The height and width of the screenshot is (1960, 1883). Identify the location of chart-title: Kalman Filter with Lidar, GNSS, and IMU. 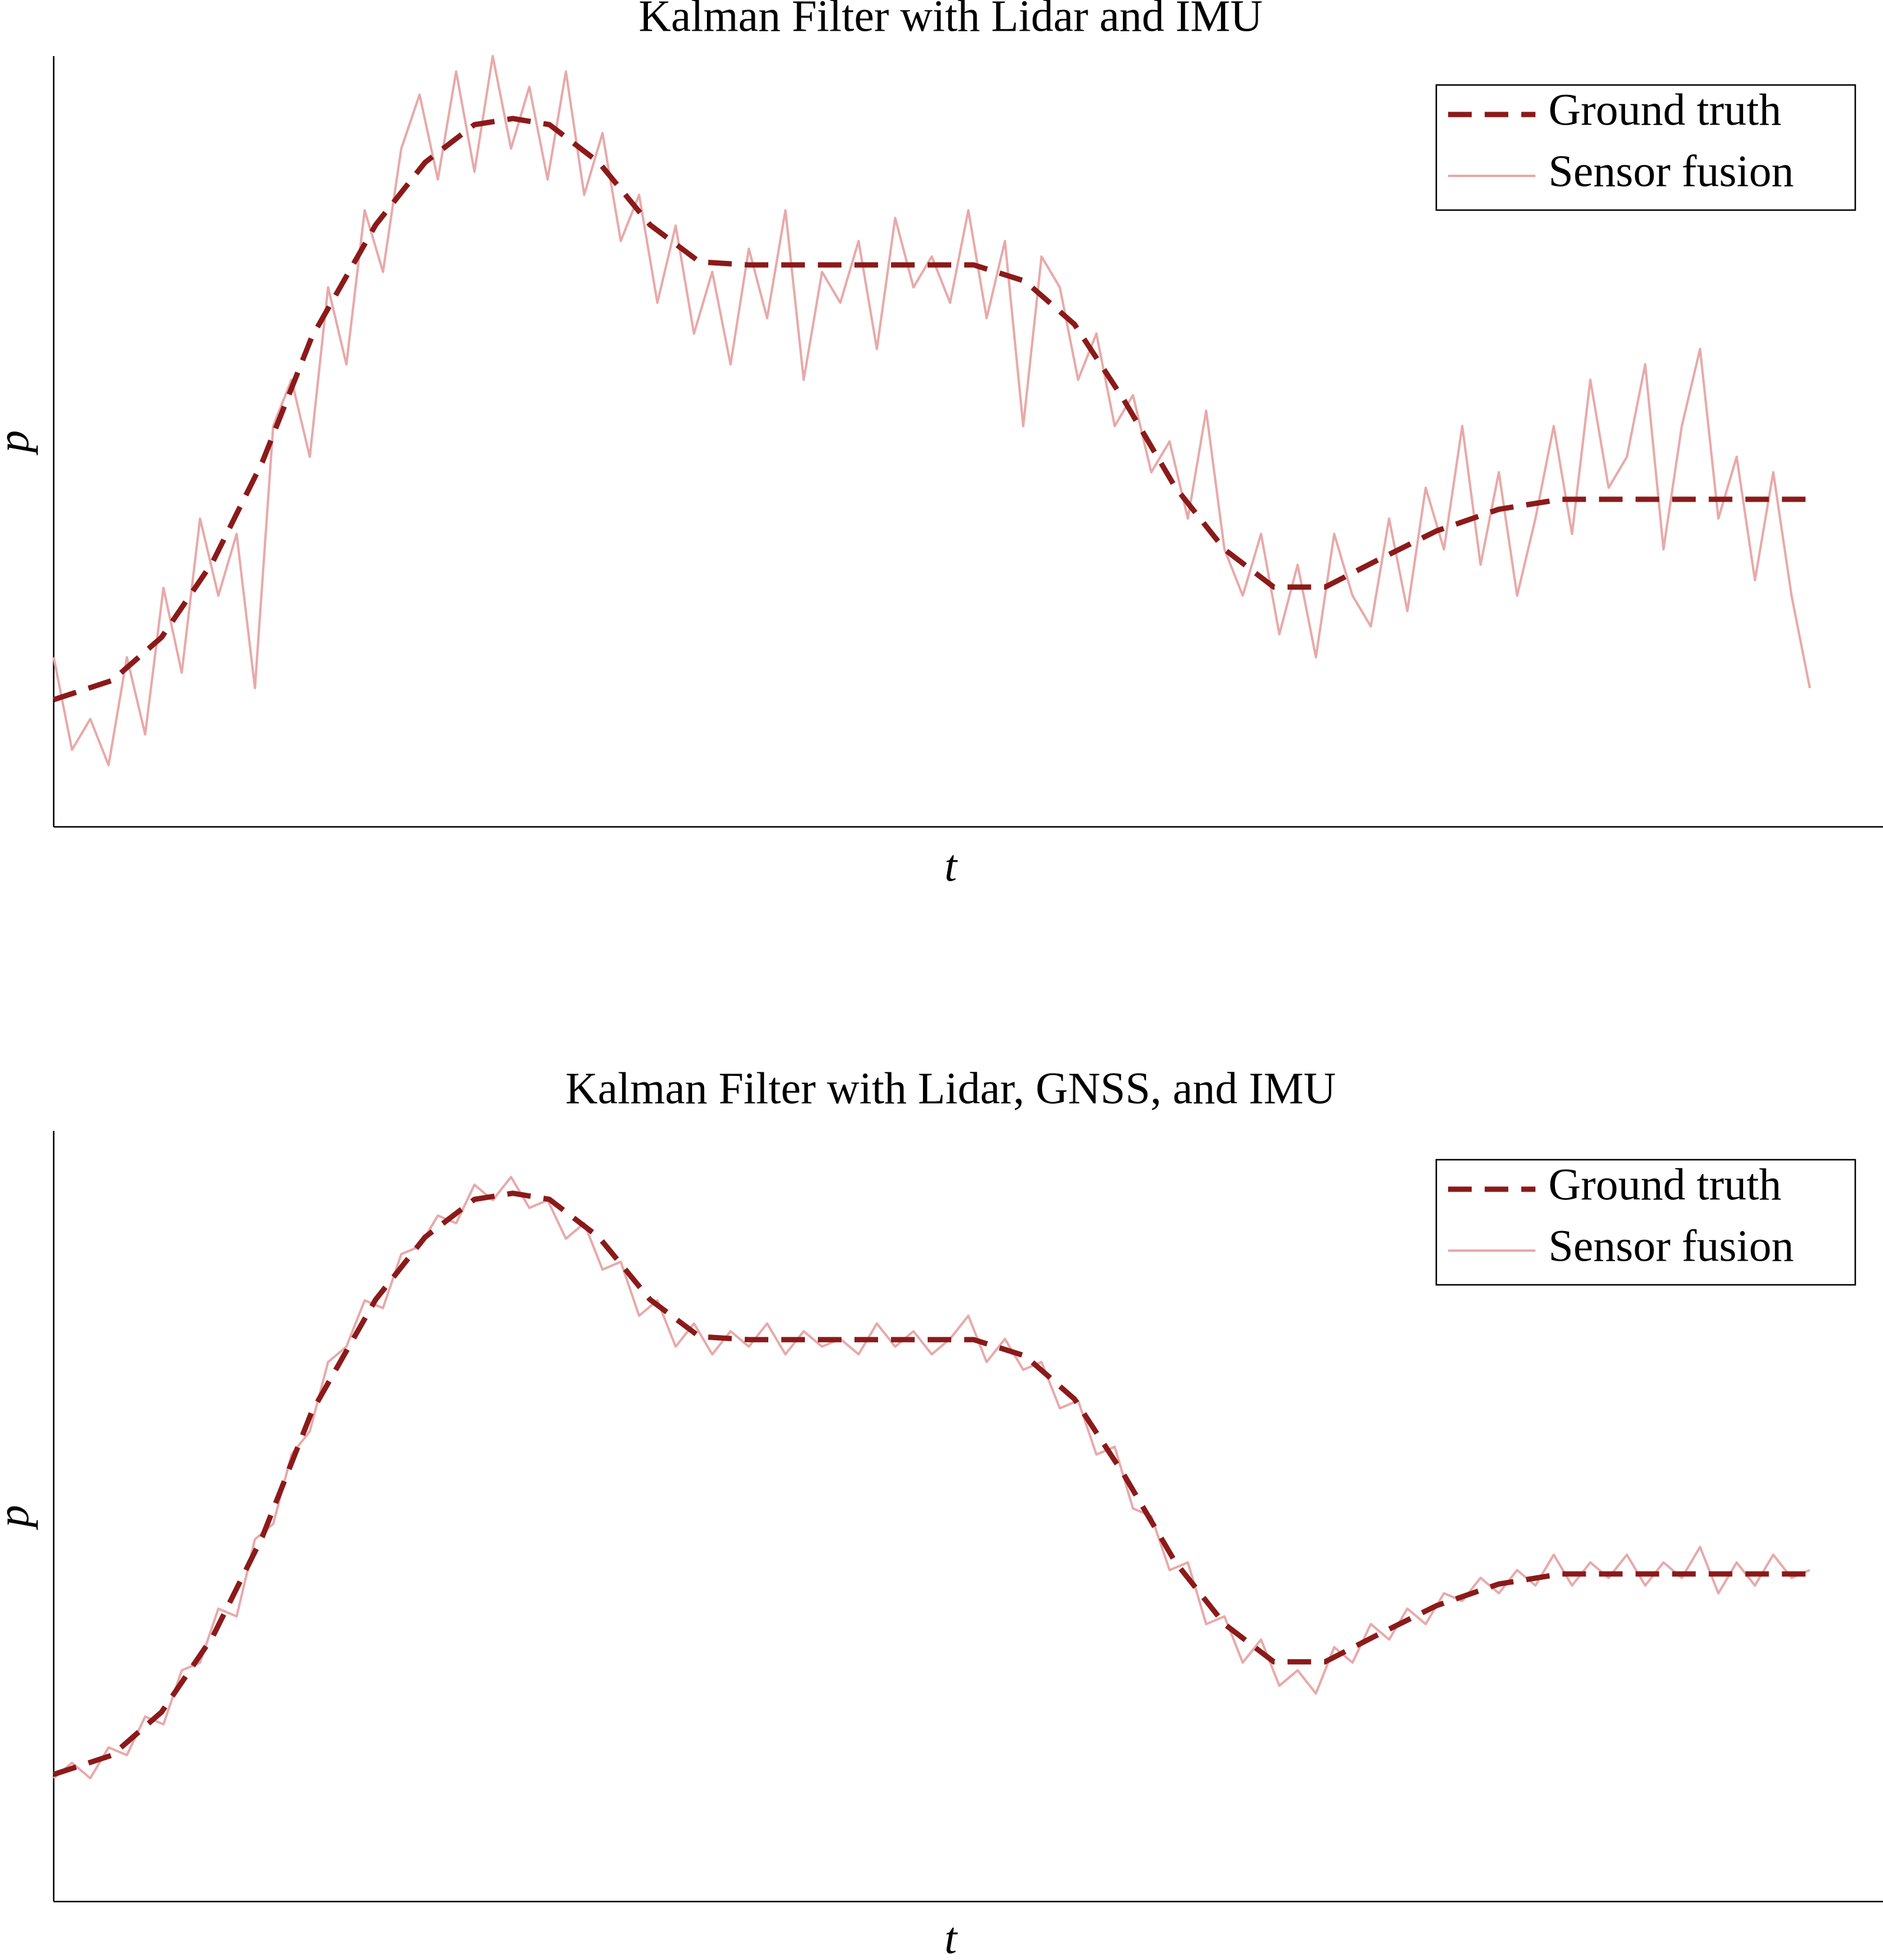
(950, 1088).